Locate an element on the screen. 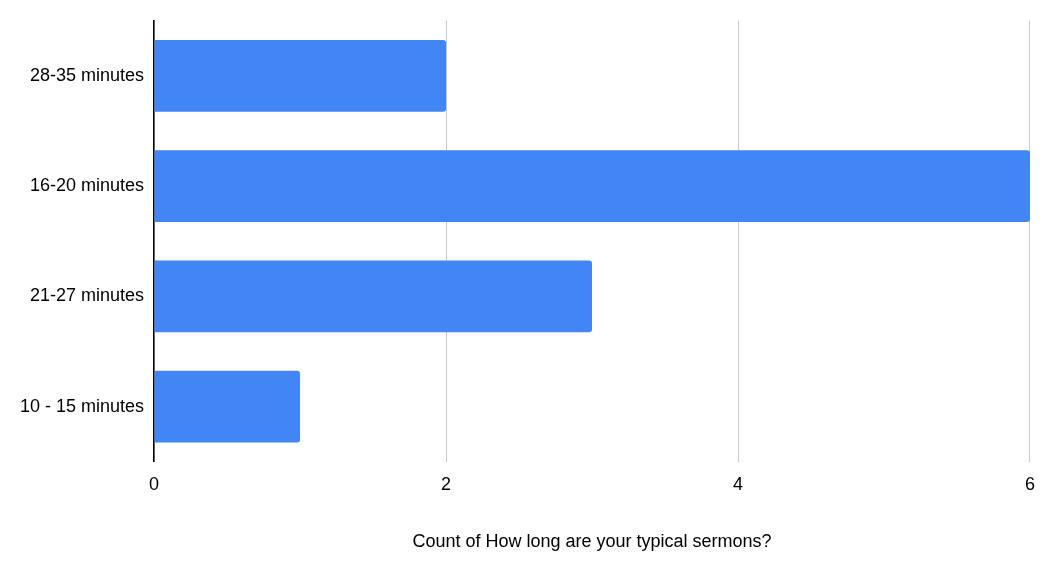 The width and height of the screenshot is (1047, 569). y-tick-label: 10 - 15 minutes is located at coordinates (82, 405).